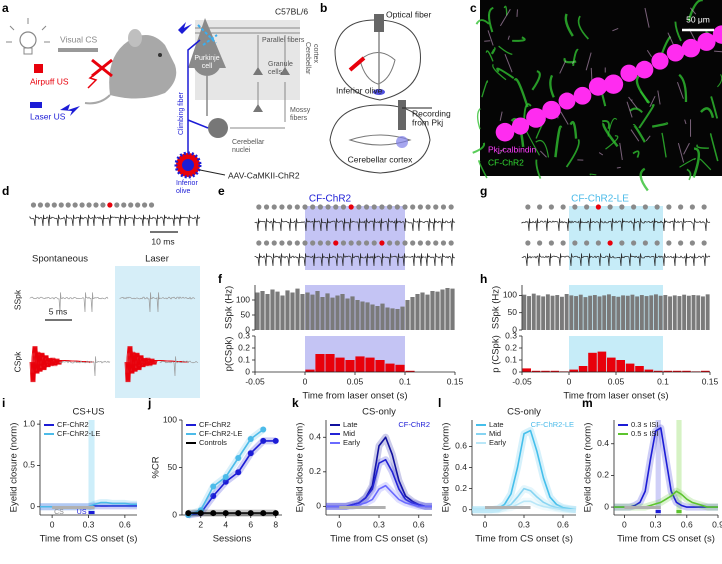  Describe the element at coordinates (355, 381) in the screenshot. I see `x-tick-label: 0.05` at that location.